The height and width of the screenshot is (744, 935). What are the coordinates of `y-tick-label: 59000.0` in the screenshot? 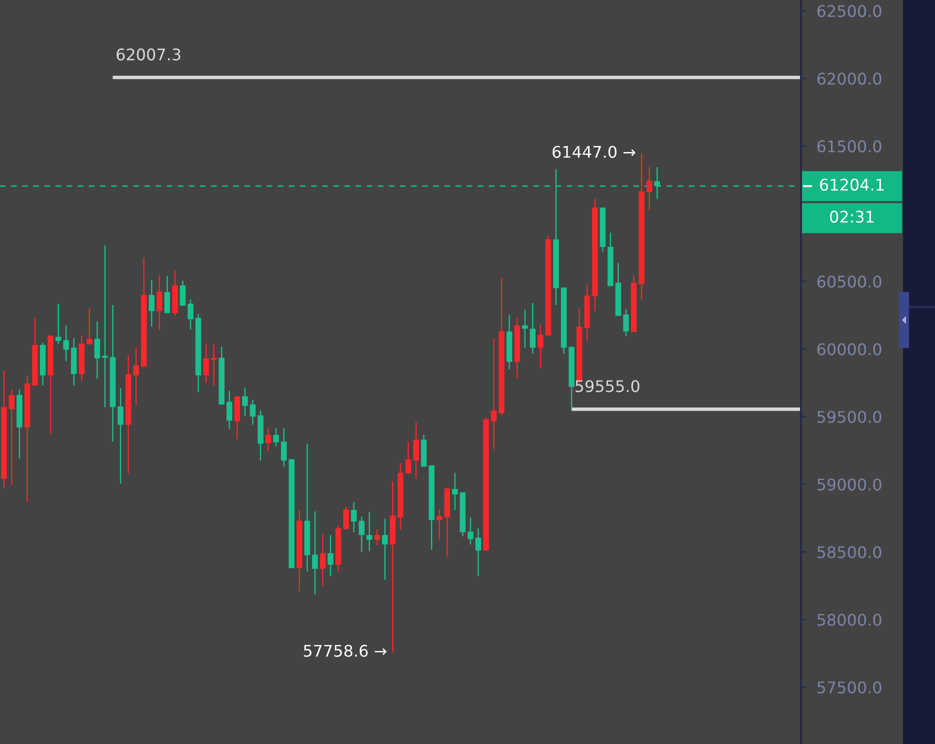 It's located at (850, 484).